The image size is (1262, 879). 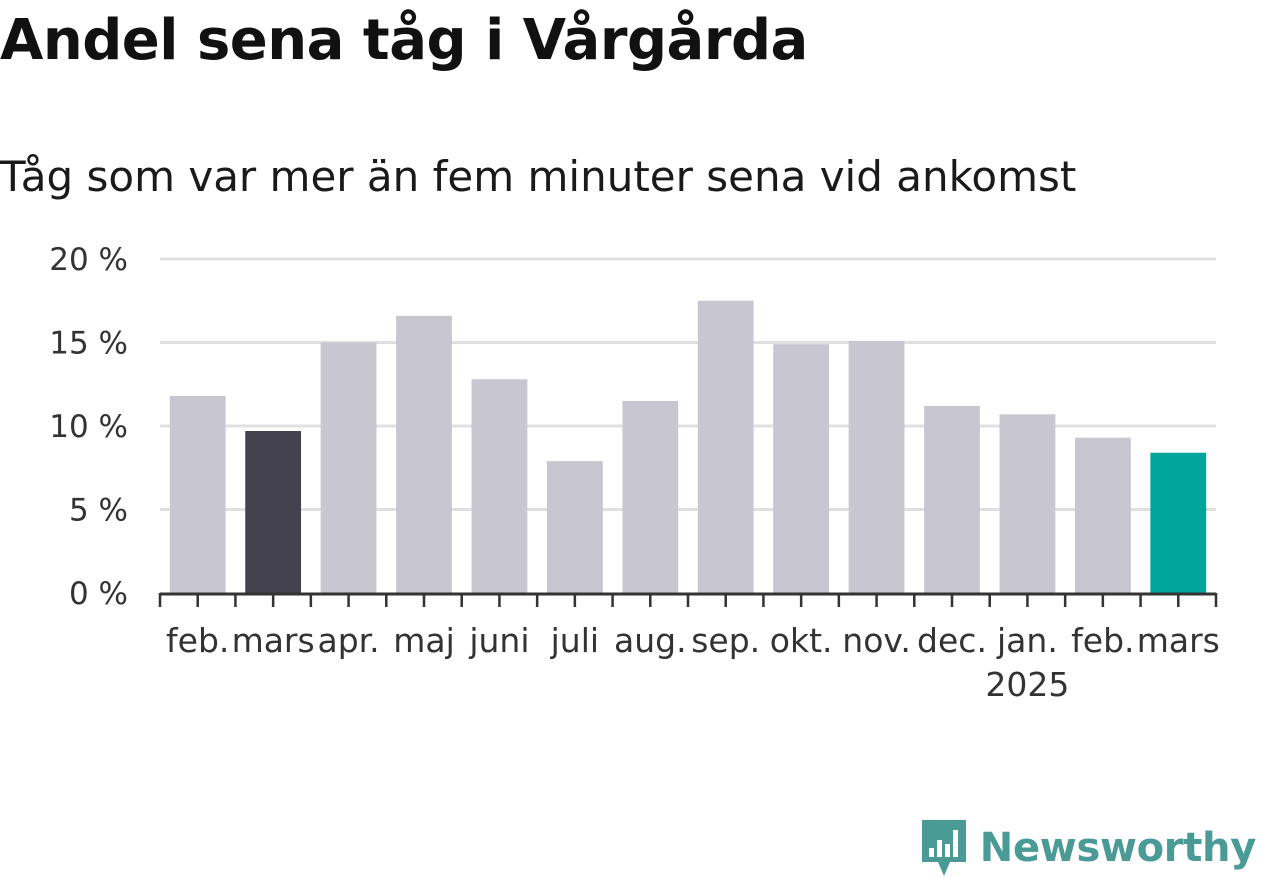 I want to click on x-tick-label: juni, so click(x=498, y=640).